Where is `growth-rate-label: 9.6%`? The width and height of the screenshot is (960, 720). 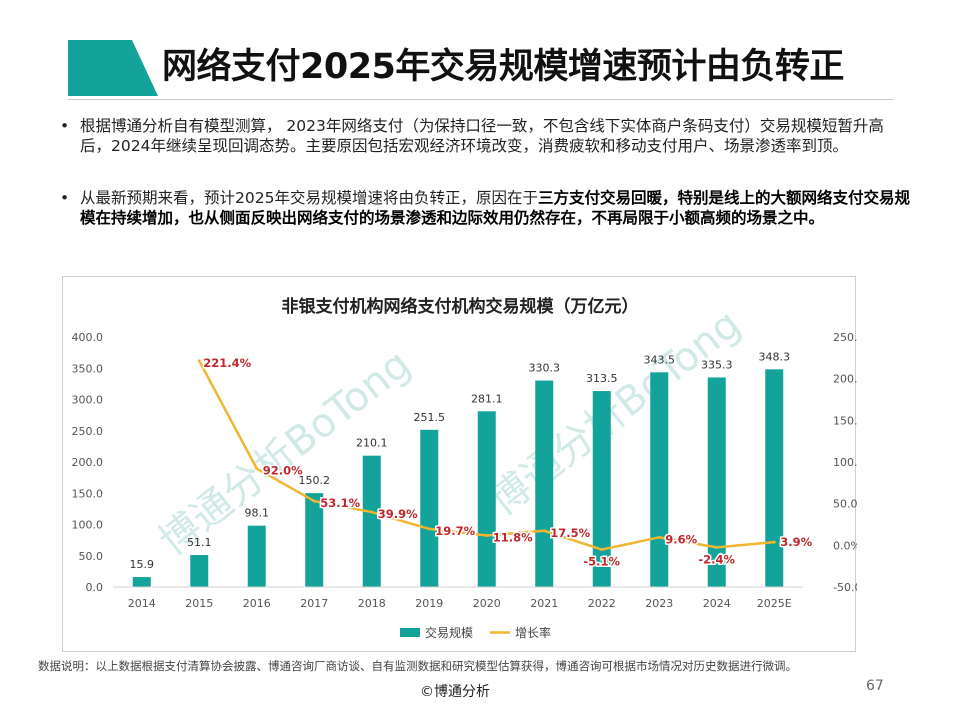 growth-rate-label: 9.6% is located at coordinates (681, 539).